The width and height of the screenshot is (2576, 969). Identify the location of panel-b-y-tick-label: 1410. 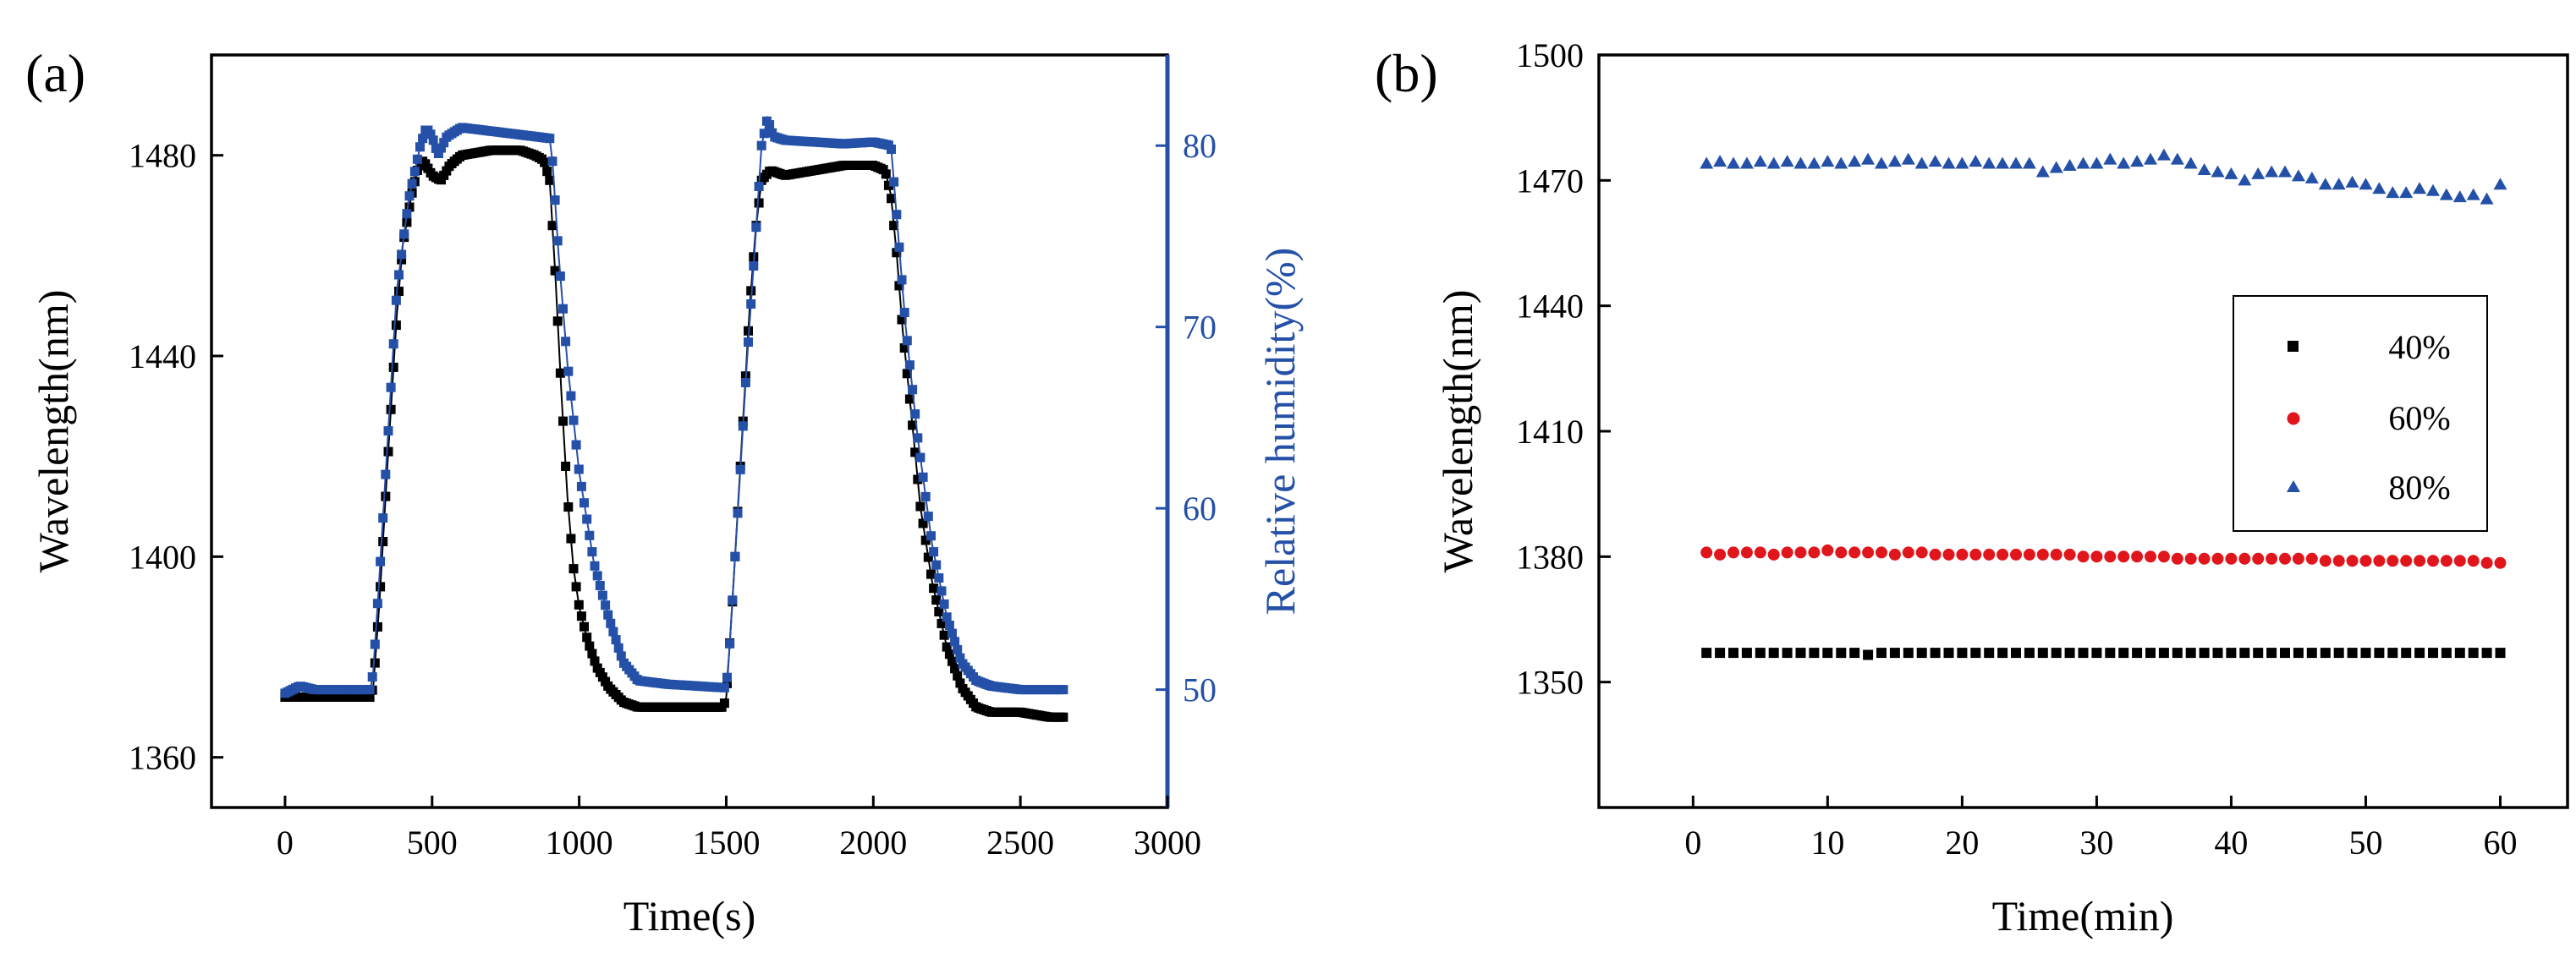
(1550, 432).